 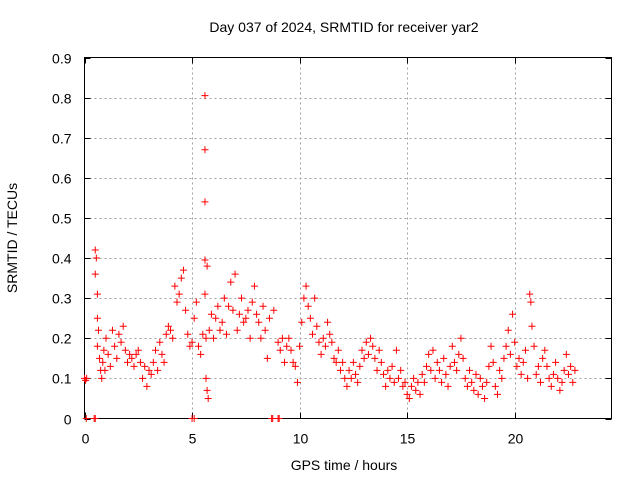 What do you see at coordinates (62, 259) in the screenshot?
I see `y-tick-label: 0.4` at bounding box center [62, 259].